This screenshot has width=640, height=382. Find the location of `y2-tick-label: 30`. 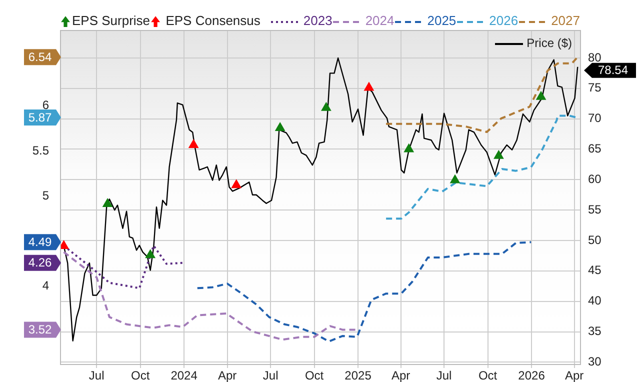

y2-tick-label: 30 is located at coordinates (595, 361).